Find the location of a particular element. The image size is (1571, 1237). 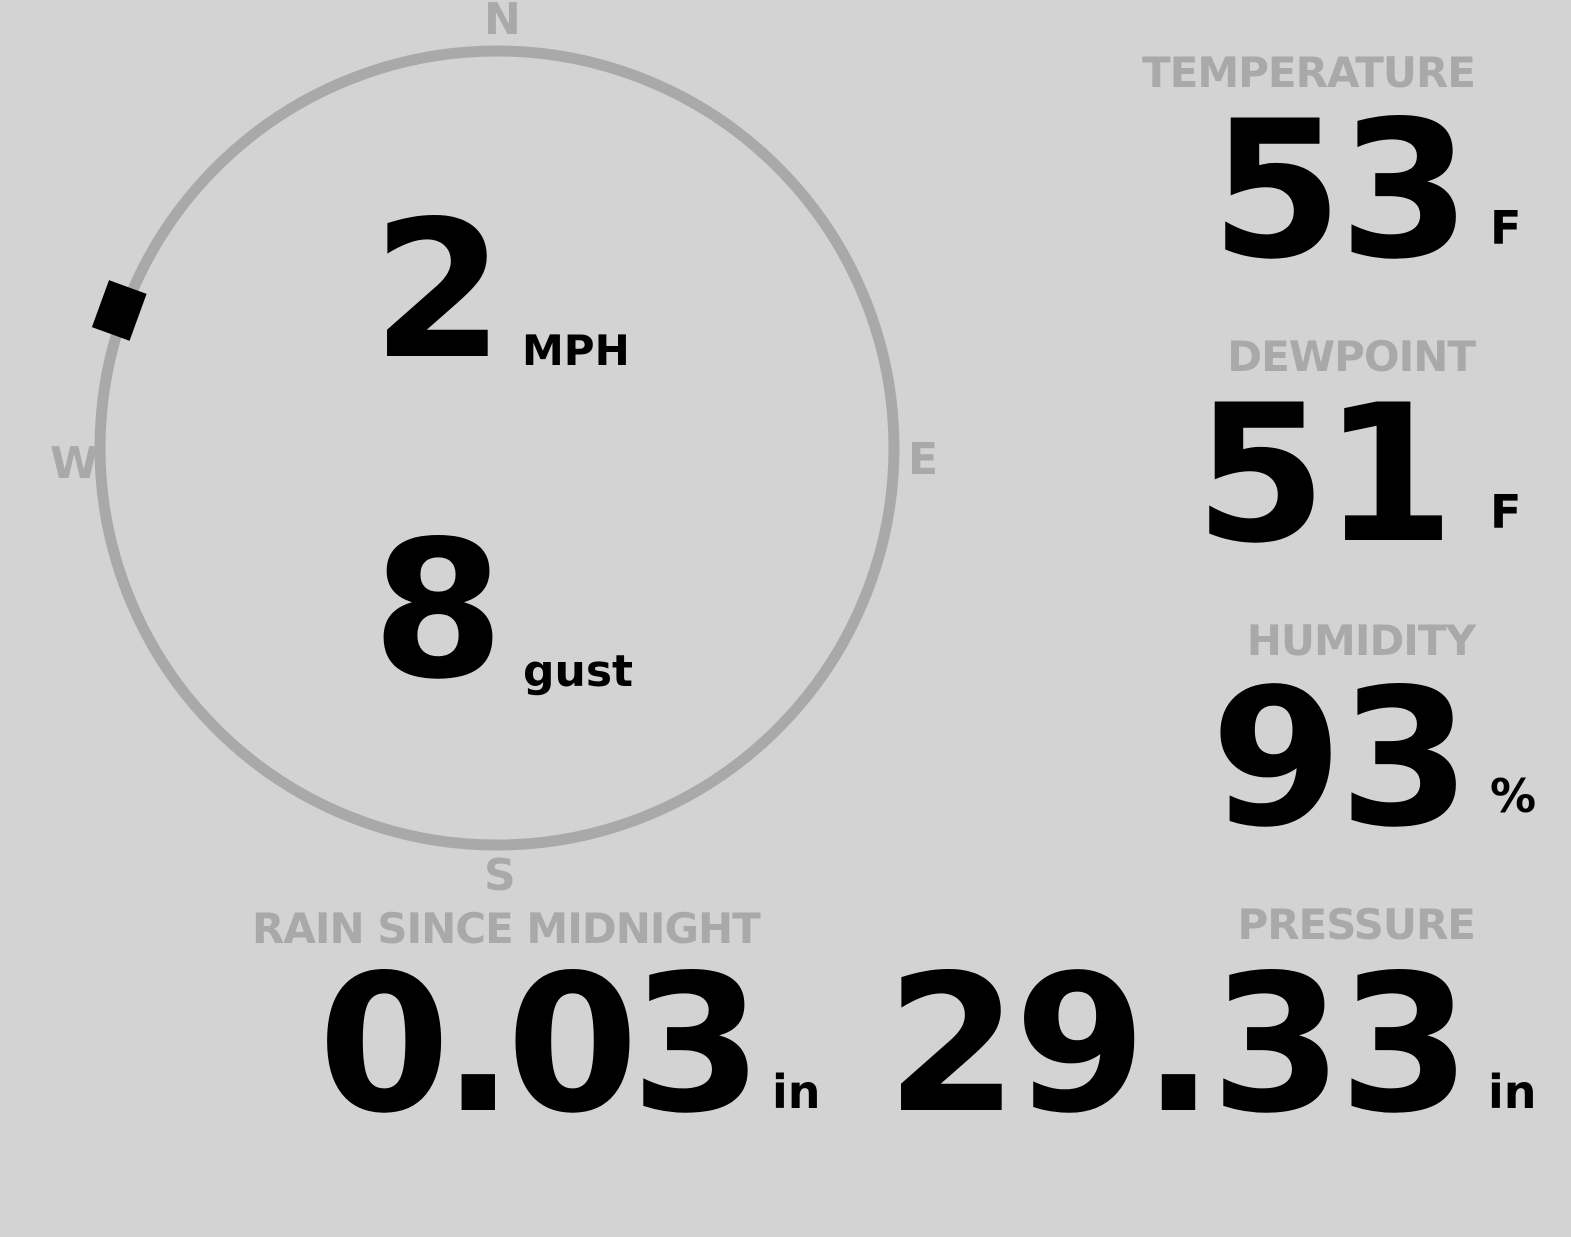

compass-south: S is located at coordinates (500, 875).